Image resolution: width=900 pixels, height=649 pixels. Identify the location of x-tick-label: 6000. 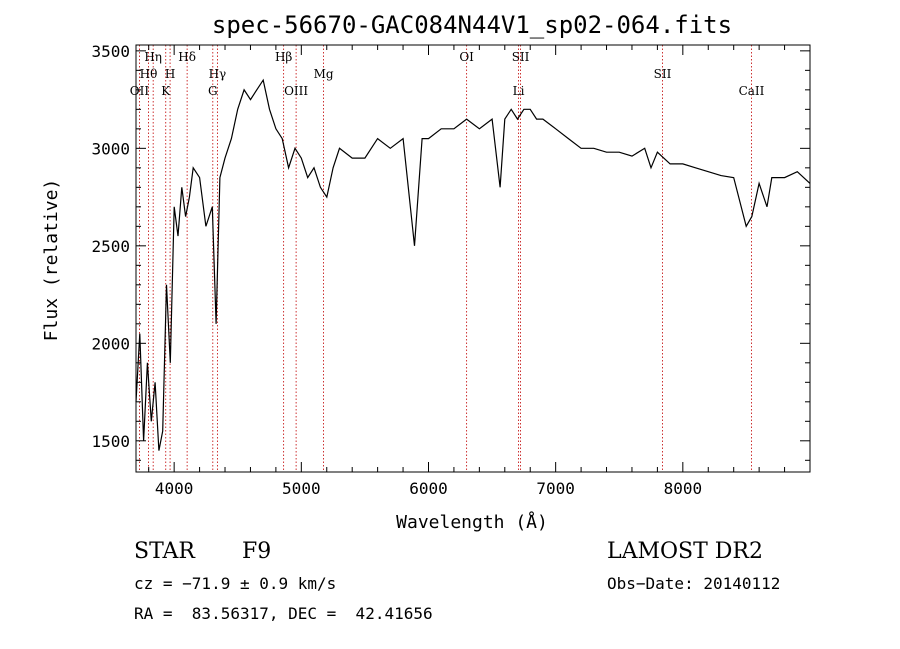
(428, 488).